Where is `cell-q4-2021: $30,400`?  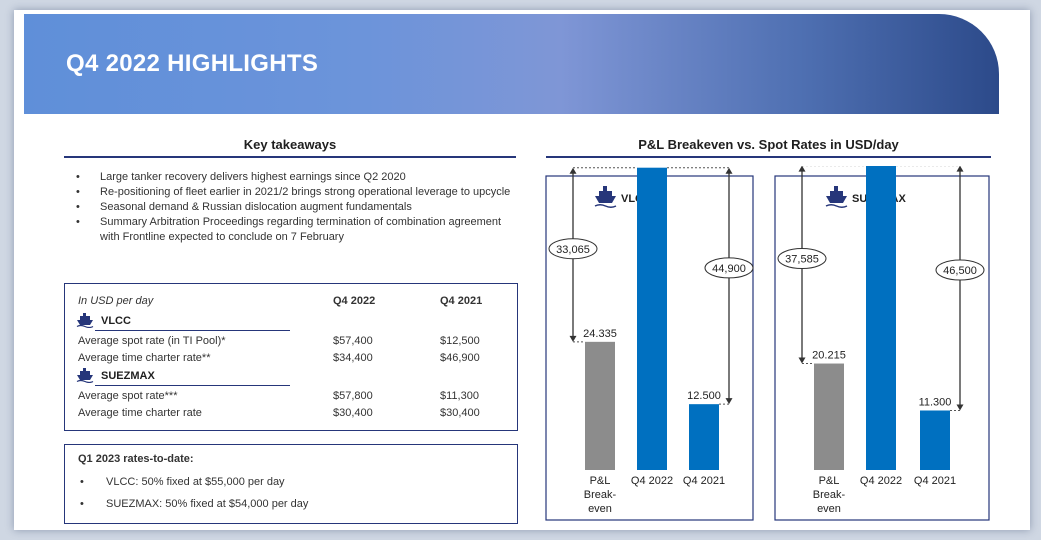
cell-q4-2021: $30,400 is located at coordinates (460, 413).